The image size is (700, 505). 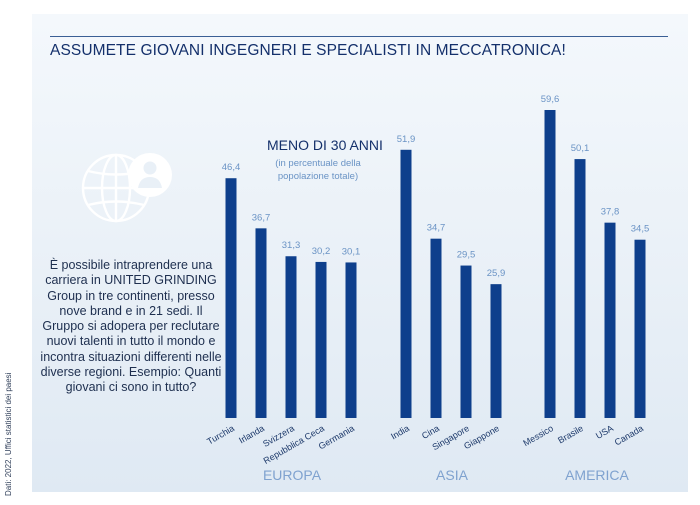 What do you see at coordinates (538, 435) in the screenshot?
I see `category-label: Messico` at bounding box center [538, 435].